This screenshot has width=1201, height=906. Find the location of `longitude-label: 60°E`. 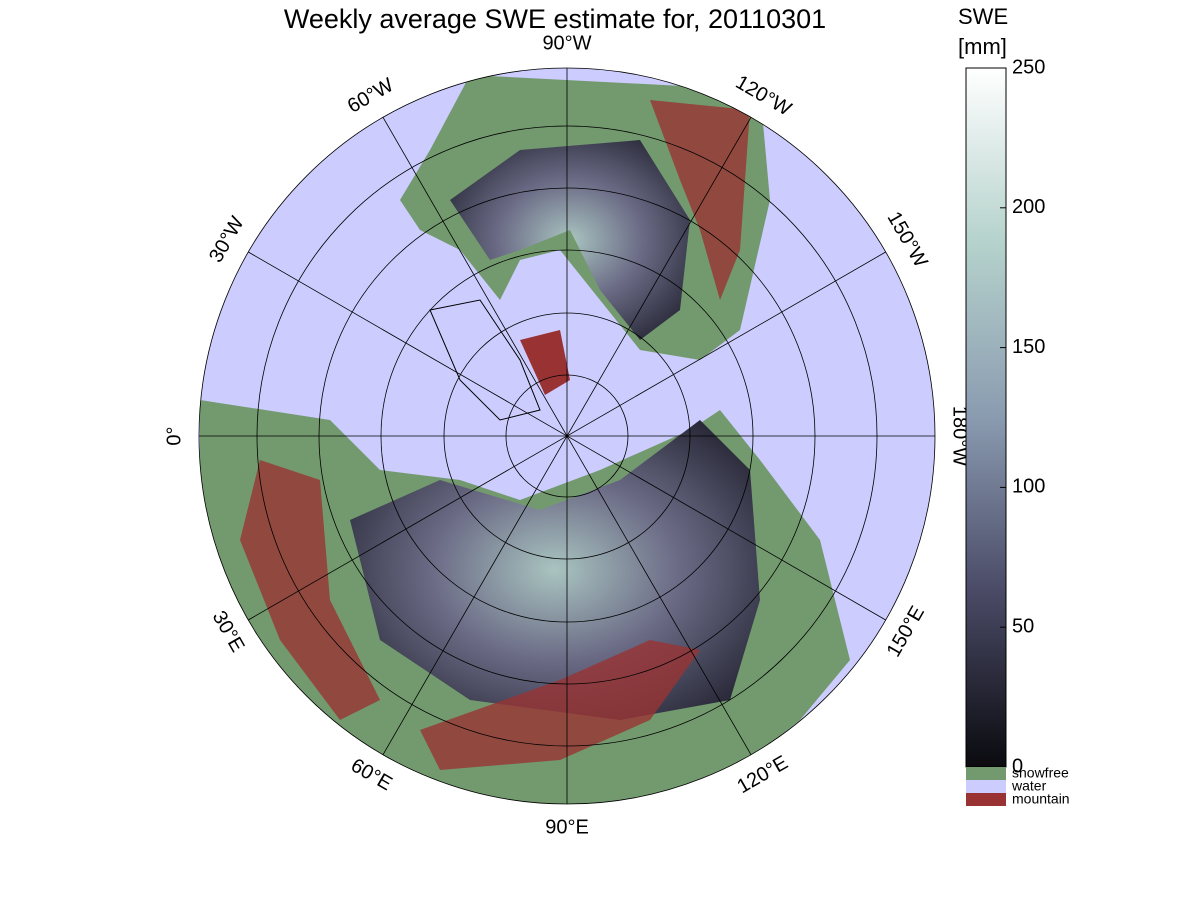

longitude-label: 60°E is located at coordinates (371, 774).